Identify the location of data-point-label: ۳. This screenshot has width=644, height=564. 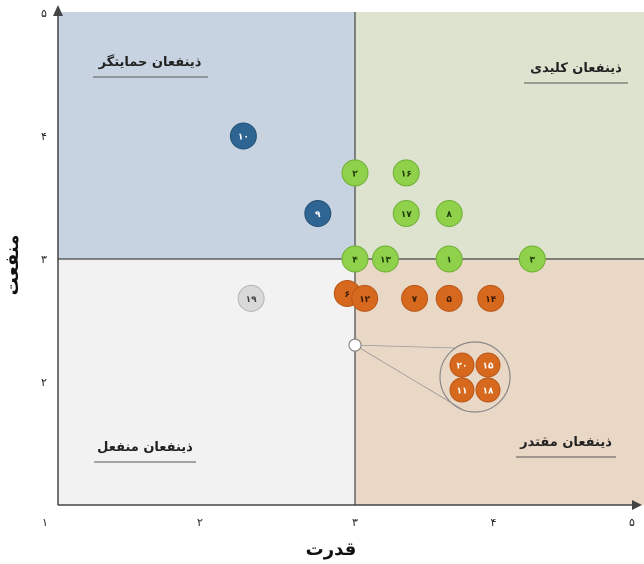
(533, 261).